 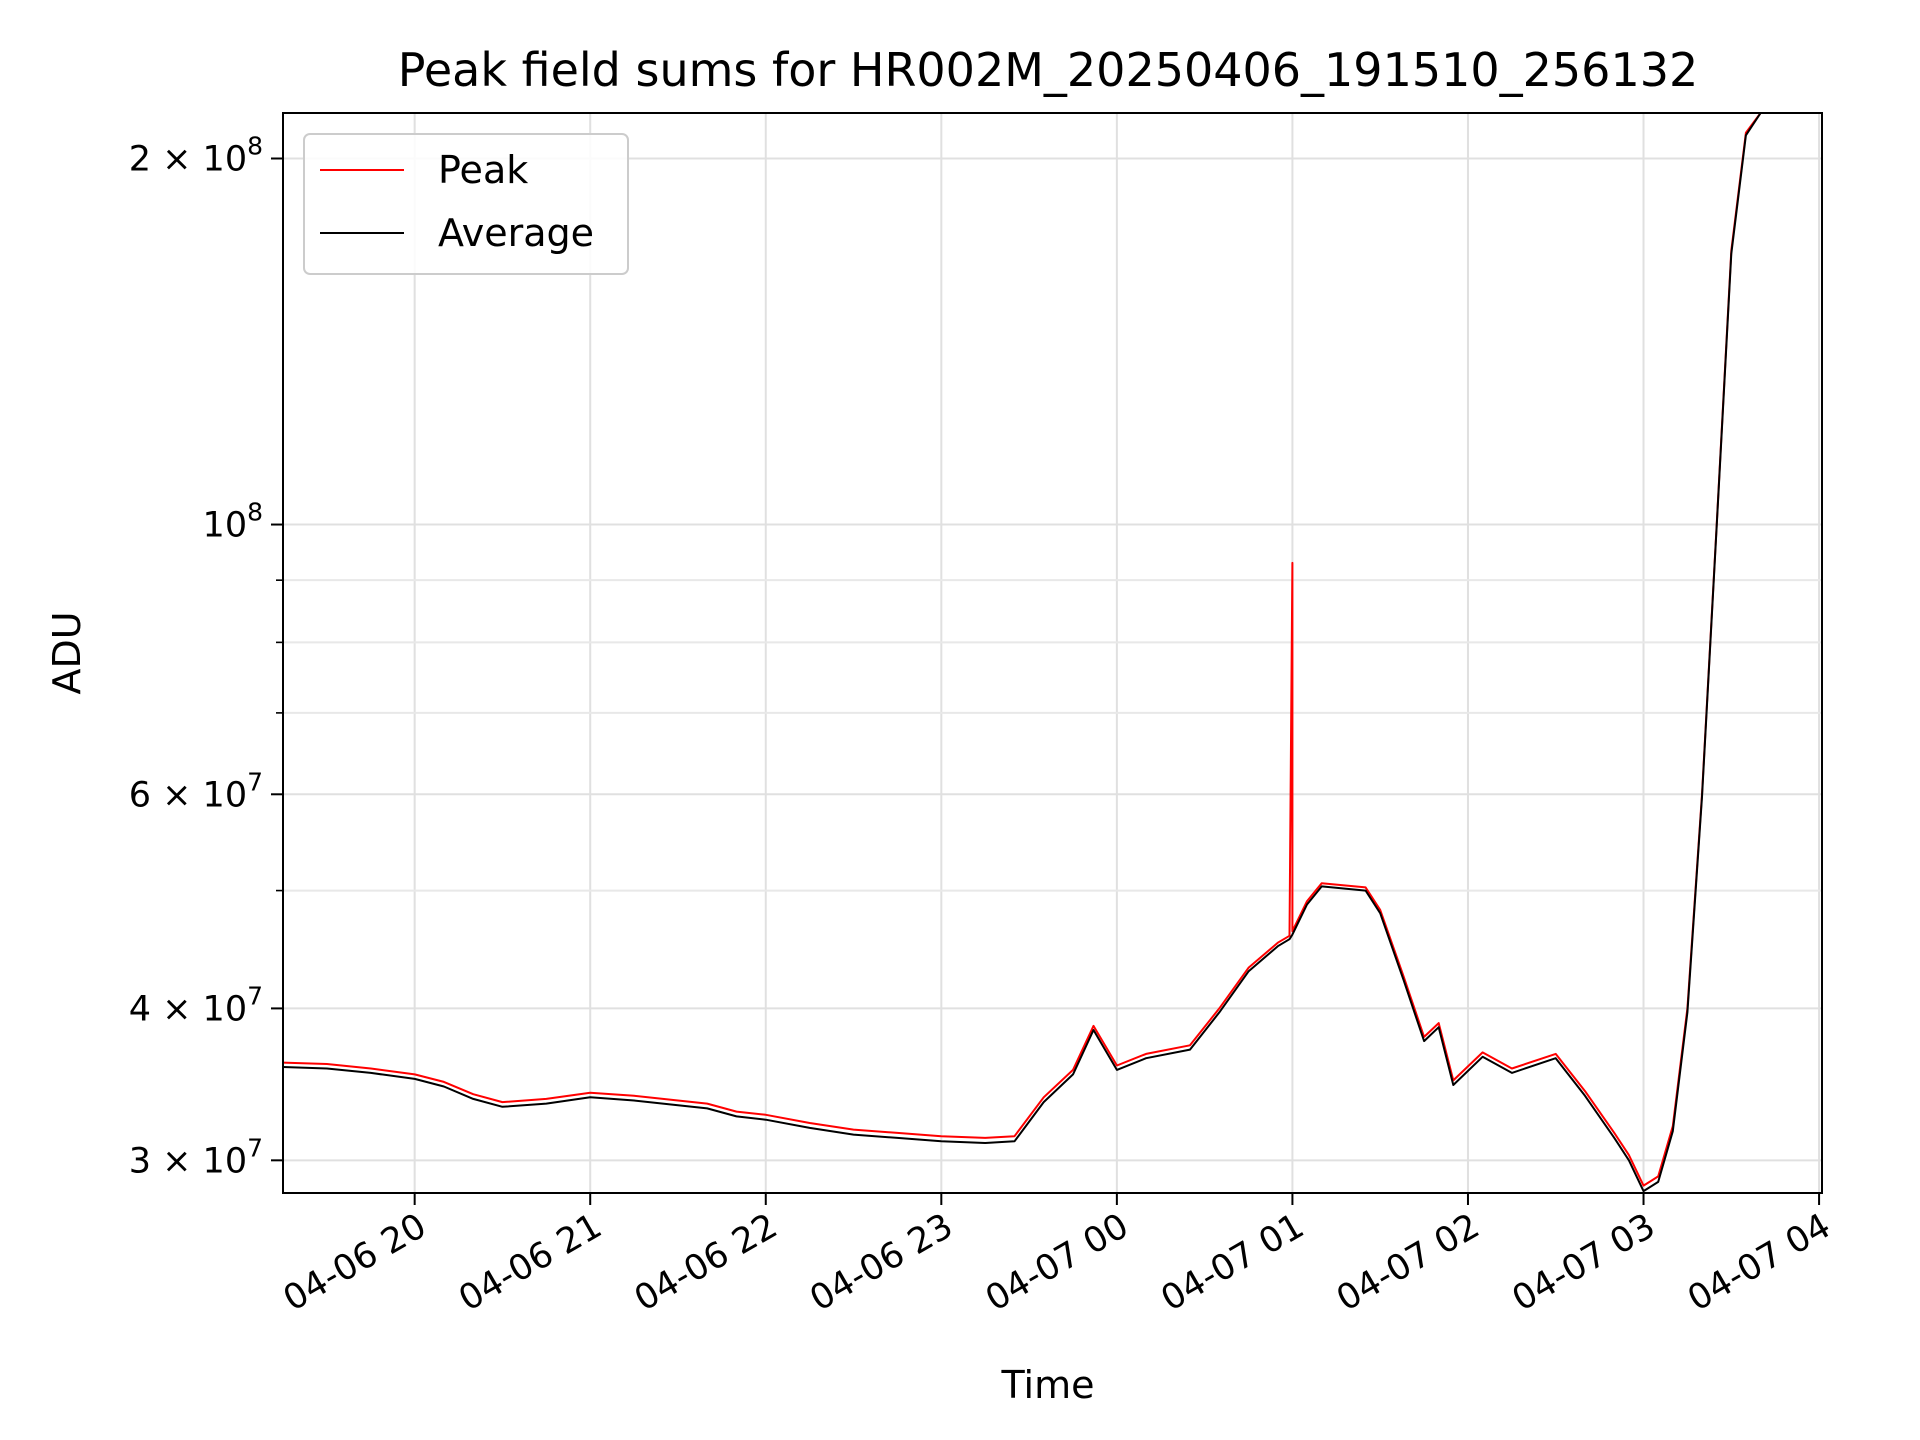 What do you see at coordinates (466, 204) in the screenshot?
I see `legend: Peak Average` at bounding box center [466, 204].